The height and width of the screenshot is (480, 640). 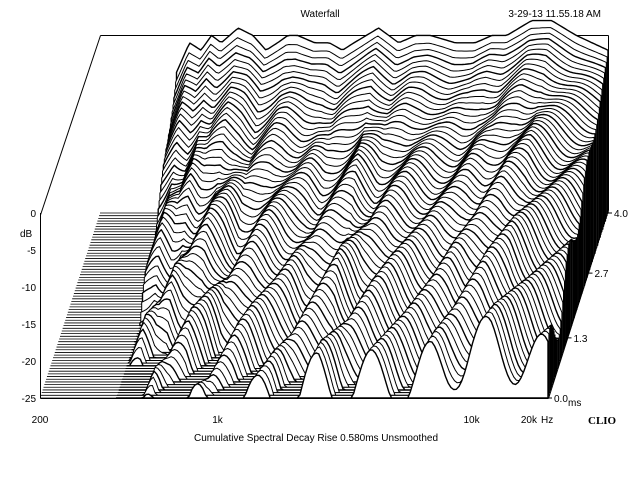 I want to click on x-tick-label: 10k, so click(x=471, y=420).